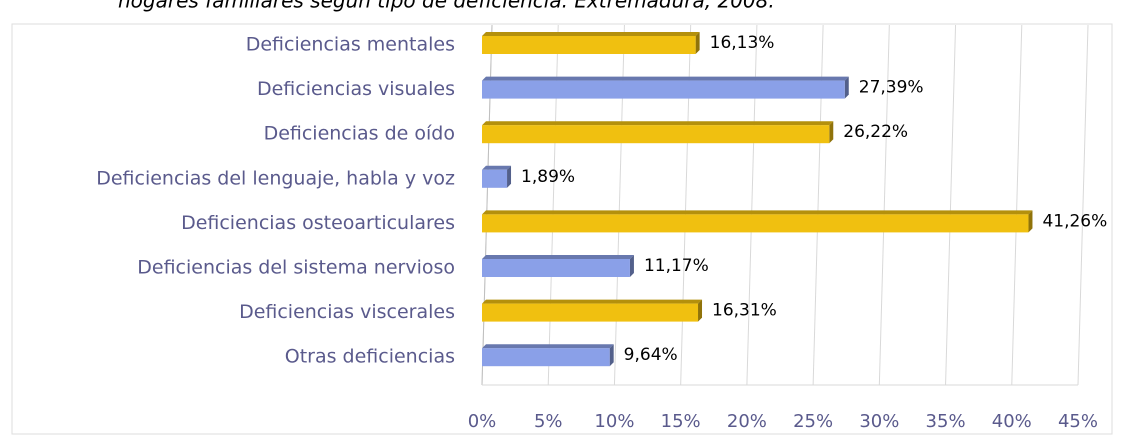  What do you see at coordinates (1074, 221) in the screenshot?
I see `data-label: 41,26%` at bounding box center [1074, 221].